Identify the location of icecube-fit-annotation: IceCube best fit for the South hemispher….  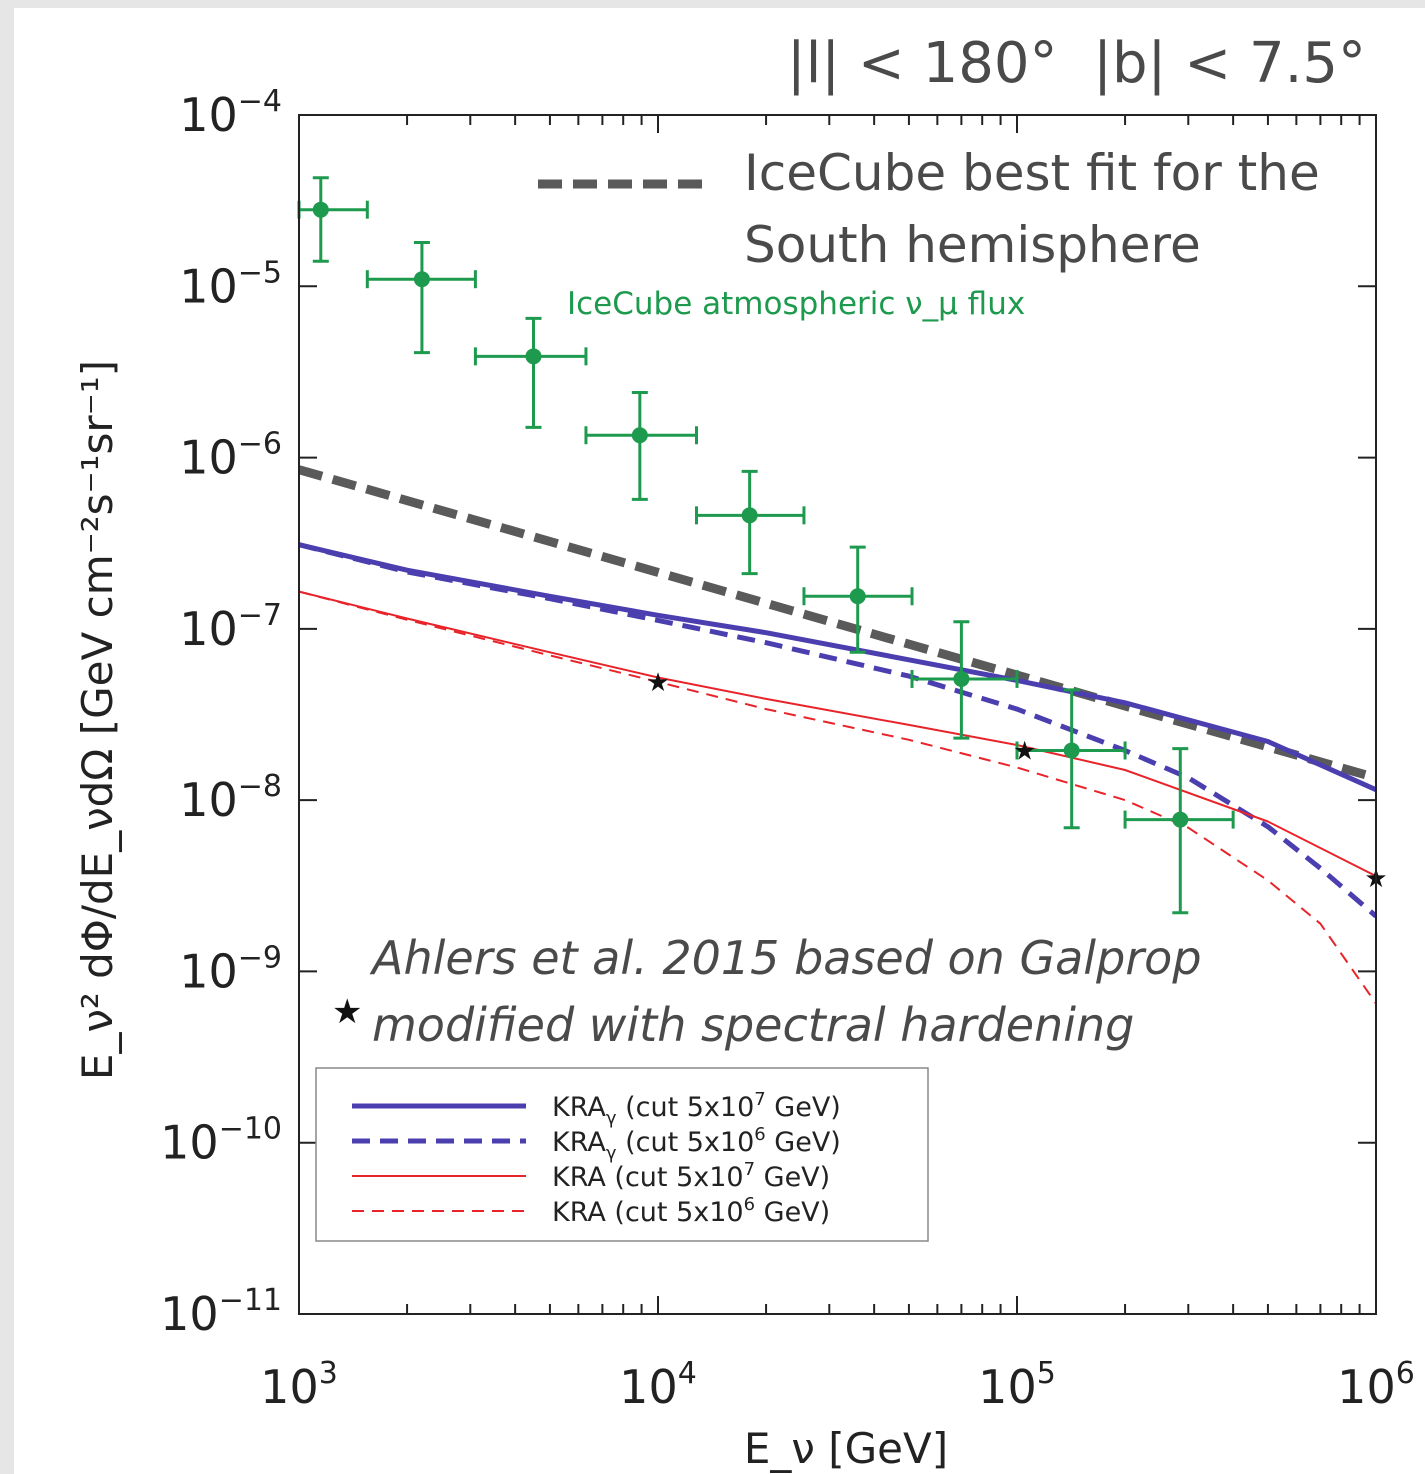
(929, 209).